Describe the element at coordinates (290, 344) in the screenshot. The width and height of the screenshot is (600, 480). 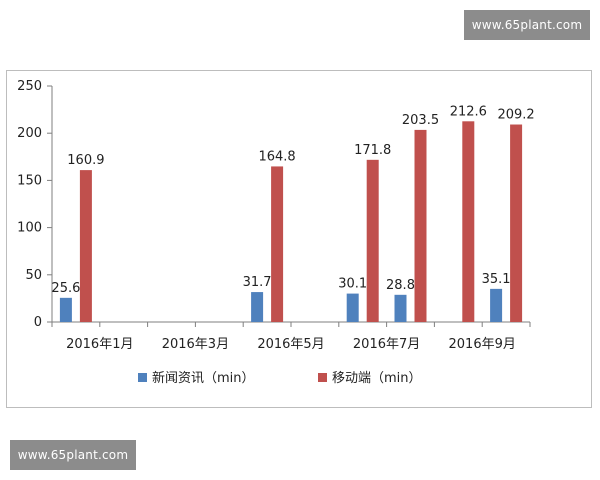
I see `x-tick-label: 2016年5月` at that location.